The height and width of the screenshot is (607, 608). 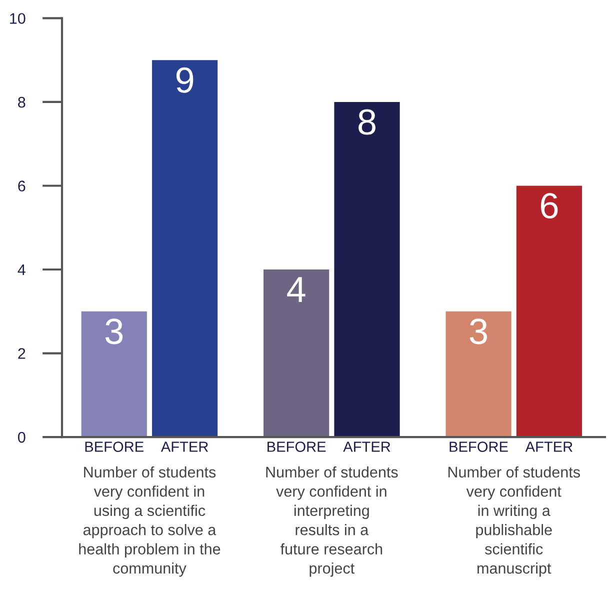 What do you see at coordinates (514, 521) in the screenshot?
I see `x-tick-label: Number of students very confident in writing a publishable scientific manuscript` at bounding box center [514, 521].